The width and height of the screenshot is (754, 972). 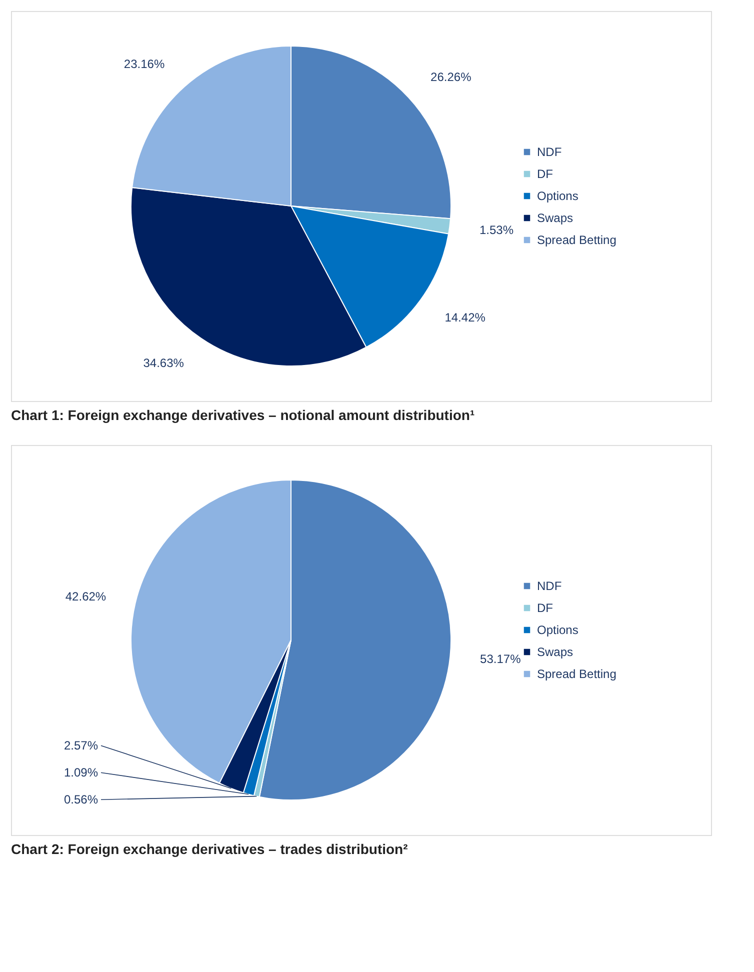 What do you see at coordinates (451, 77) in the screenshot?
I see `data-label: 26.26%` at bounding box center [451, 77].